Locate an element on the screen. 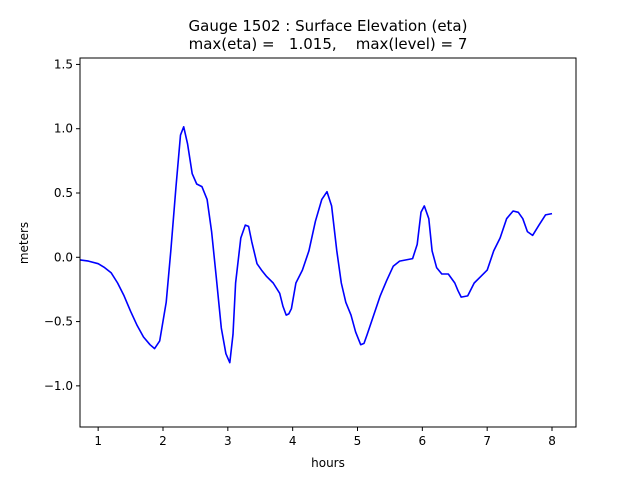 This screenshot has width=640, height=484. y-tick-label: −0.5 is located at coordinates (58, 322).